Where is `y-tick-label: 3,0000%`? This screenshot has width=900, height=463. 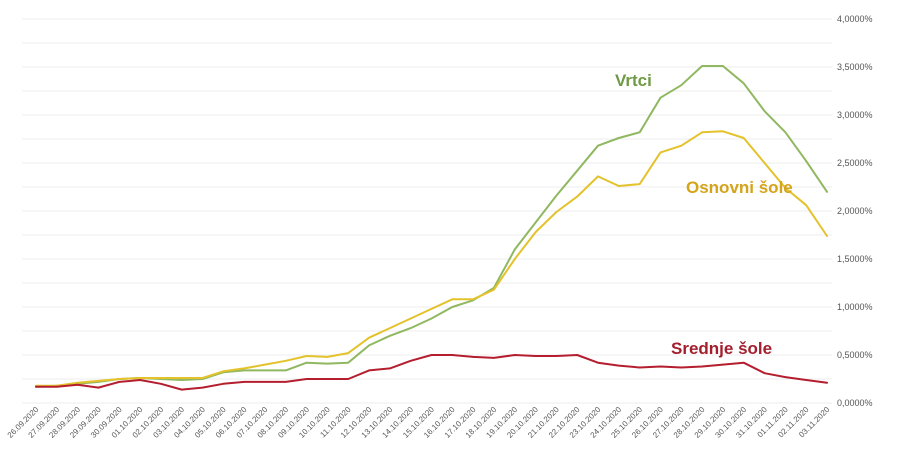 y-tick-label: 3,0000% is located at coordinates (855, 115).